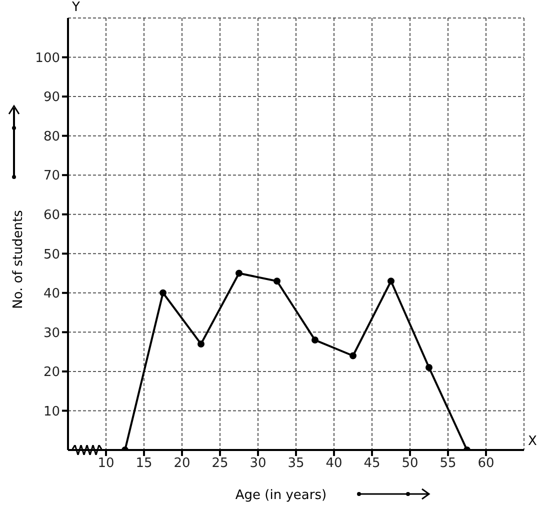 The image size is (554, 510). I want to click on text: Y, so click(76, 7).